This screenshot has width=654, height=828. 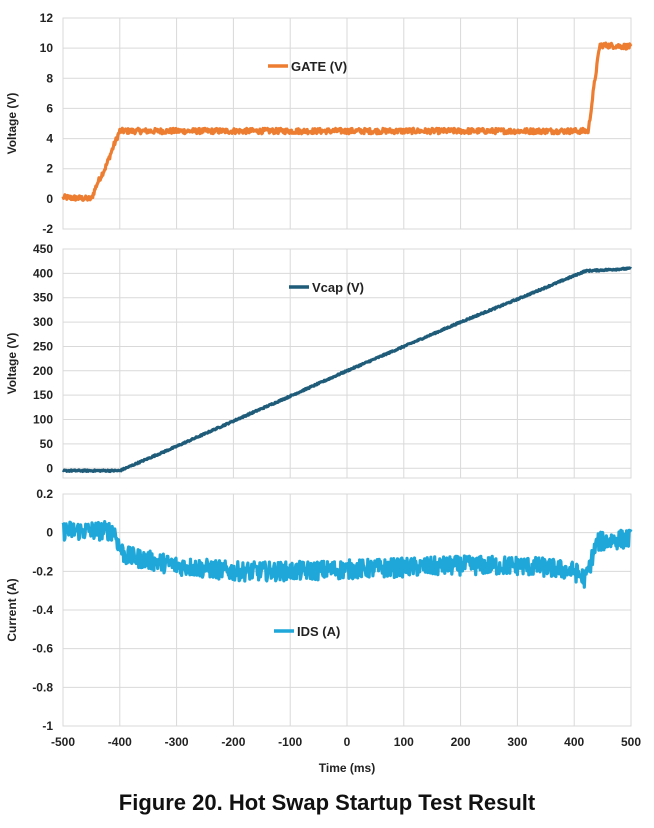 What do you see at coordinates (47, 18) in the screenshot?
I see `y-tick-label-gate: 12` at bounding box center [47, 18].